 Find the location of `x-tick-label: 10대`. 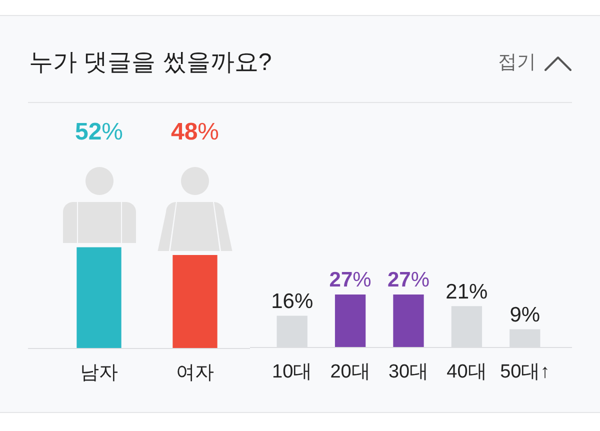

x-tick-label: 10대 is located at coordinates (292, 372).